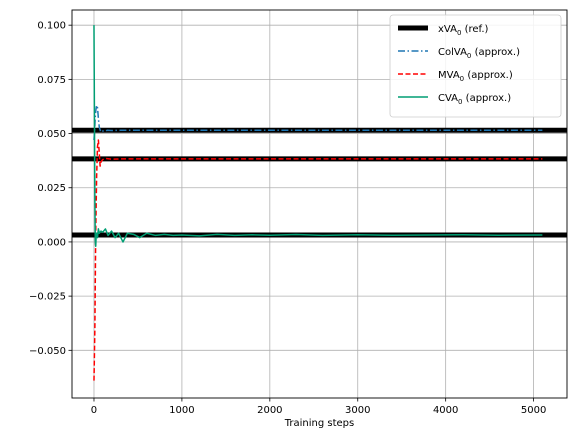 The height and width of the screenshot is (432, 576). I want to click on y-tick-label: 0.000, so click(51, 242).